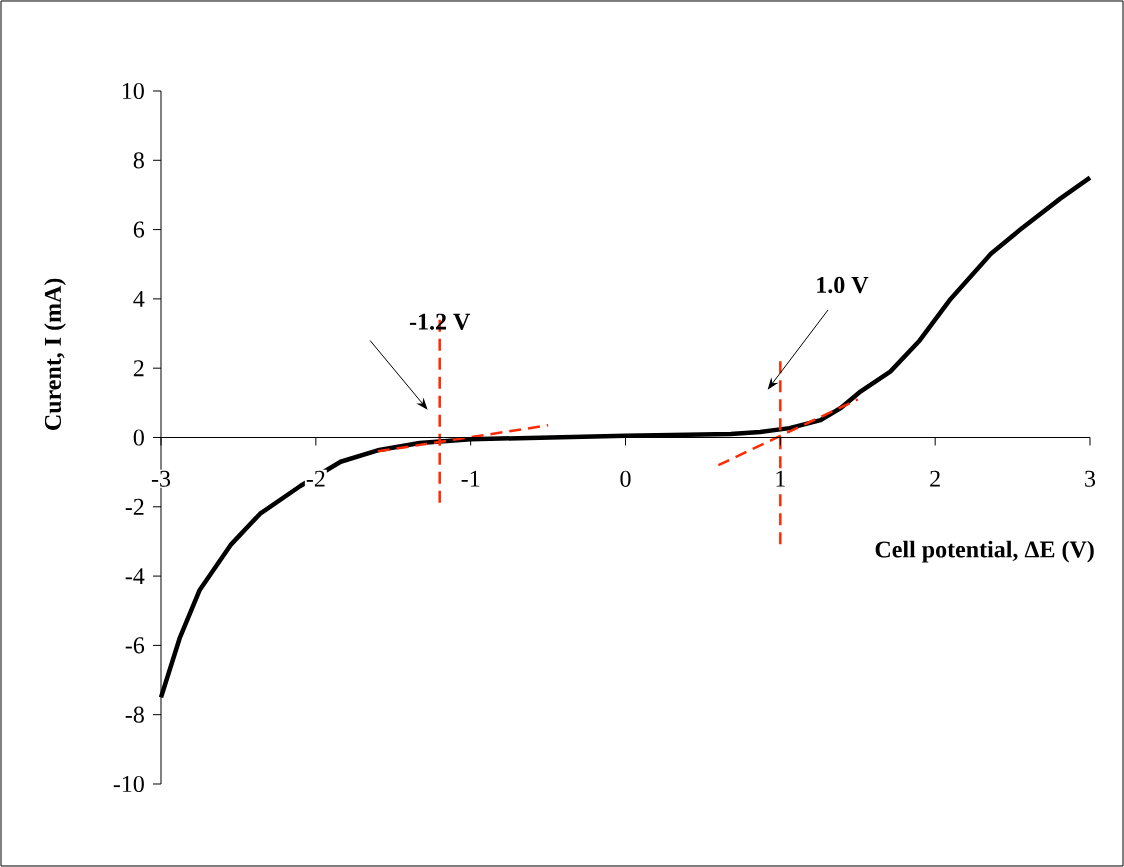 The height and width of the screenshot is (867, 1124). I want to click on x-tick-label: 3, so click(1090, 478).